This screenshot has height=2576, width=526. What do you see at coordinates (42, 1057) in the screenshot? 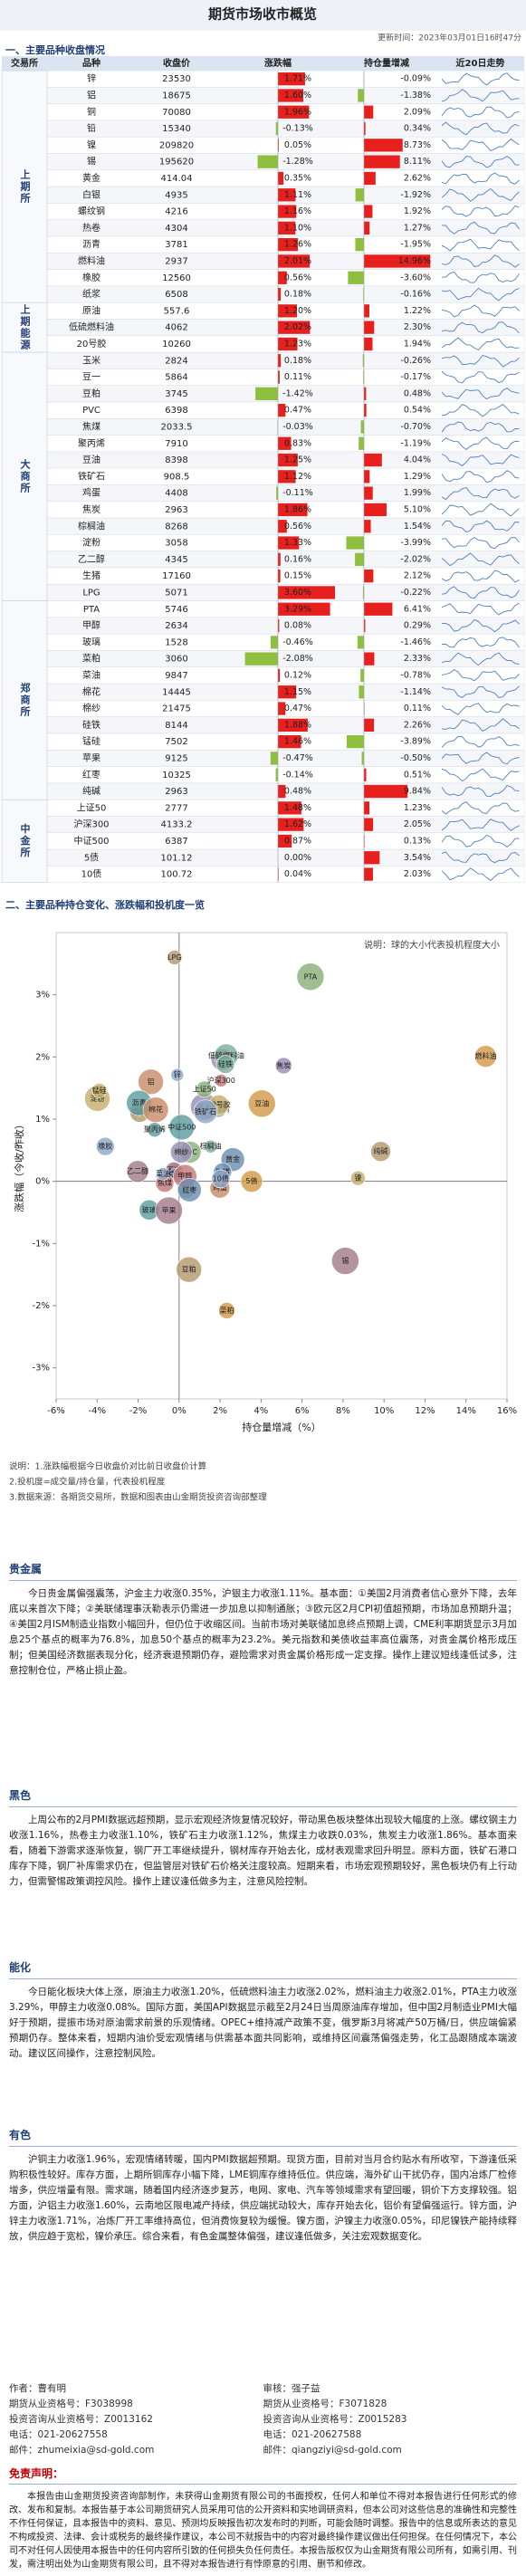
I see `y-tick-label: 2%` at bounding box center [42, 1057].